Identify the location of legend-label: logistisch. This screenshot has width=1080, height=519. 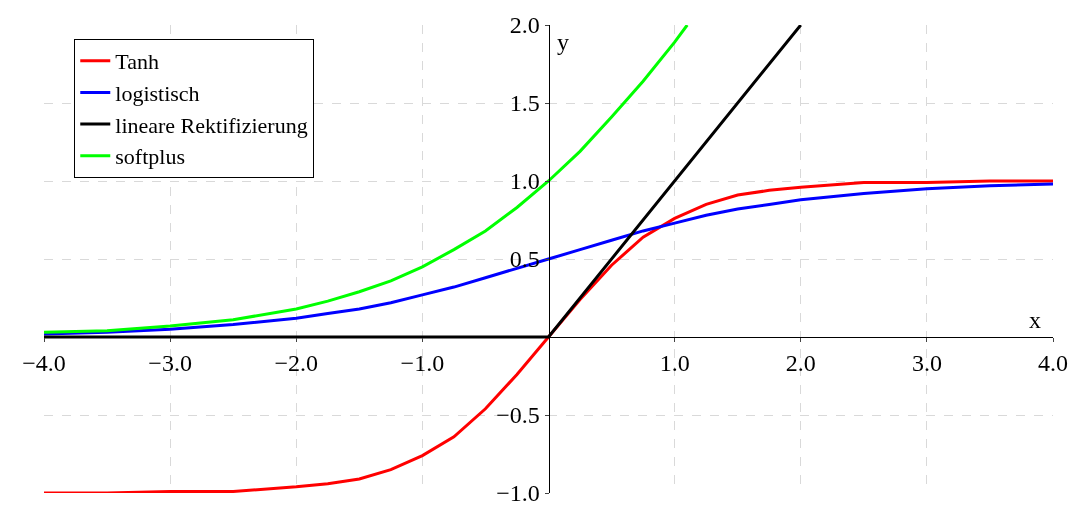
(157, 94).